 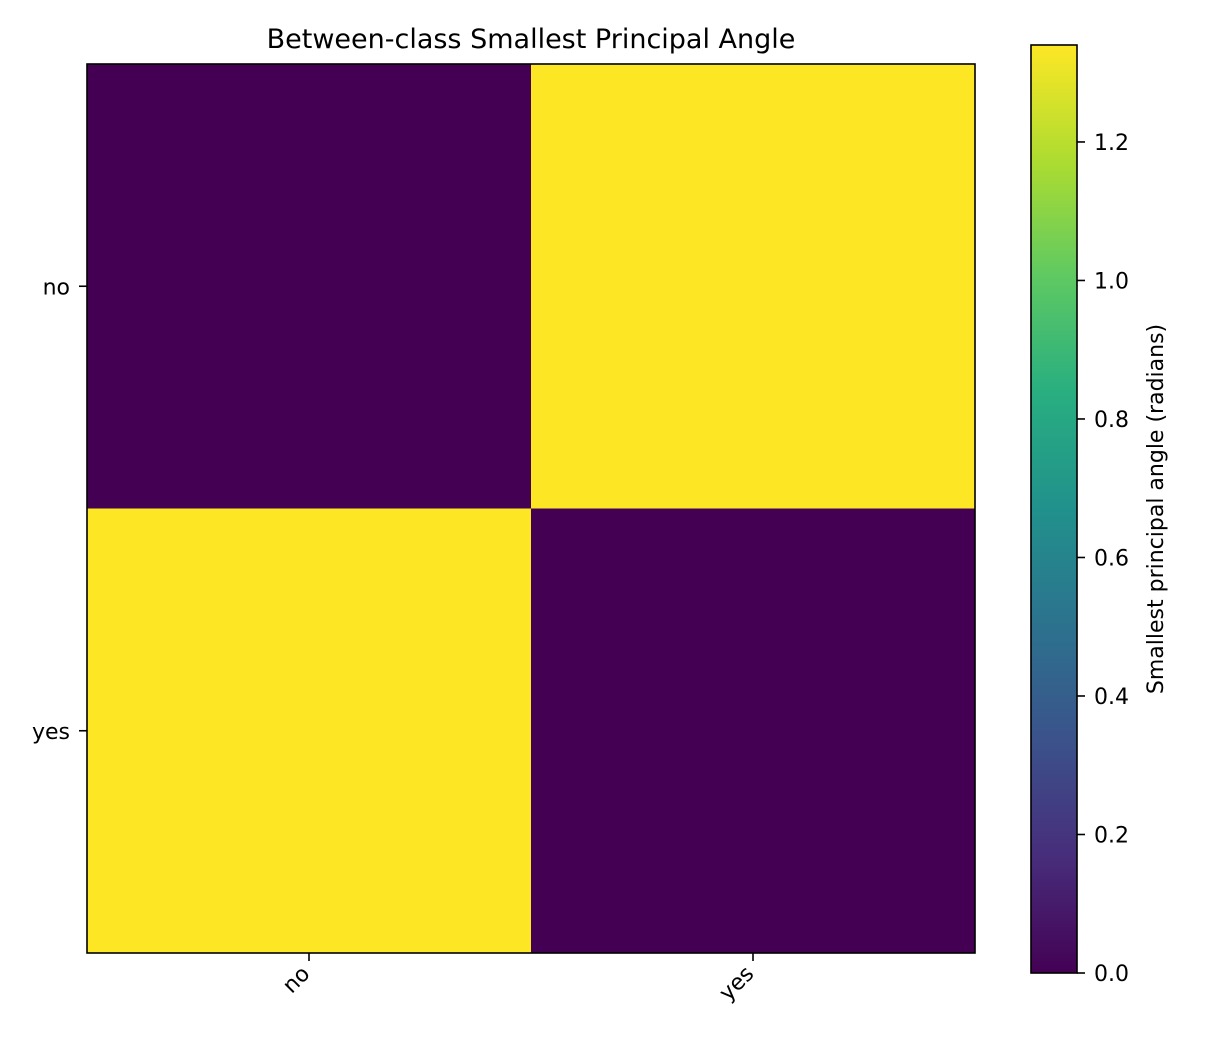 I want to click on colorbar-tick-label: 0.2, so click(x=1111, y=835).